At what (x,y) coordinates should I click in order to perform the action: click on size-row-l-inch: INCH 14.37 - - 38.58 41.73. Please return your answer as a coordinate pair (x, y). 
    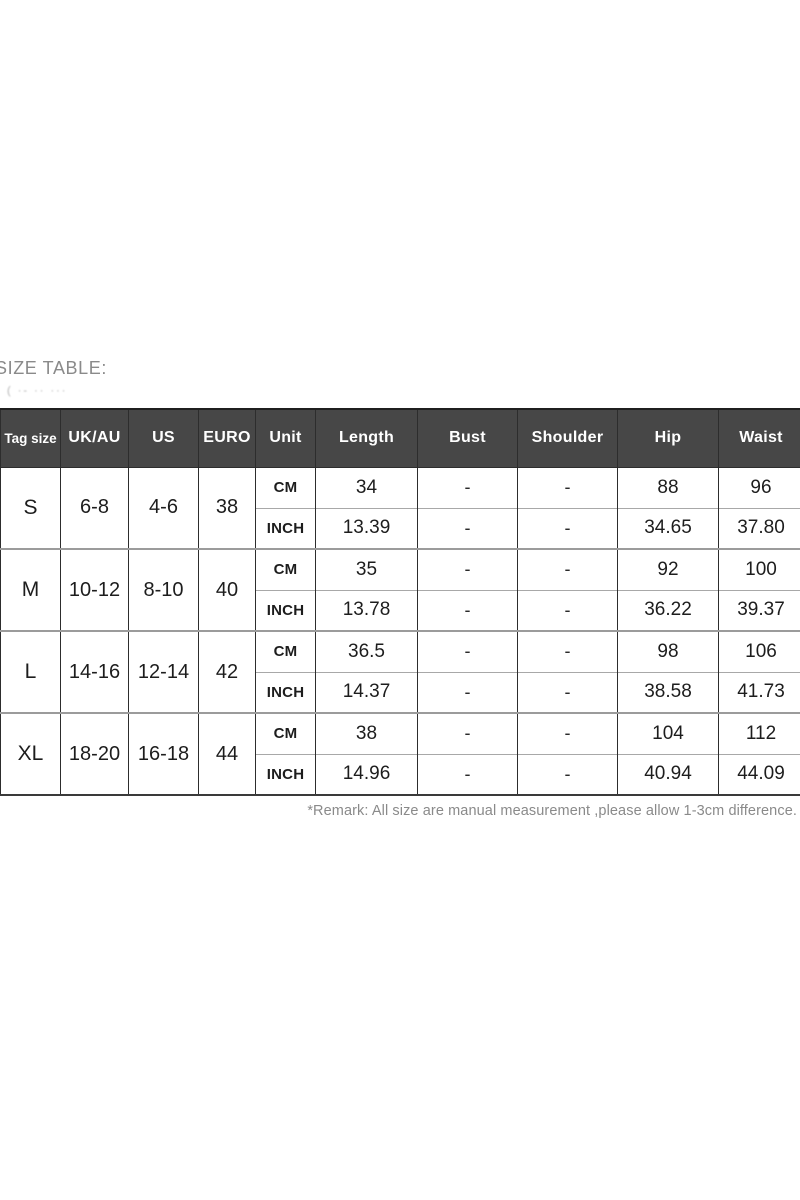
    Looking at the image, I should click on (400, 692).